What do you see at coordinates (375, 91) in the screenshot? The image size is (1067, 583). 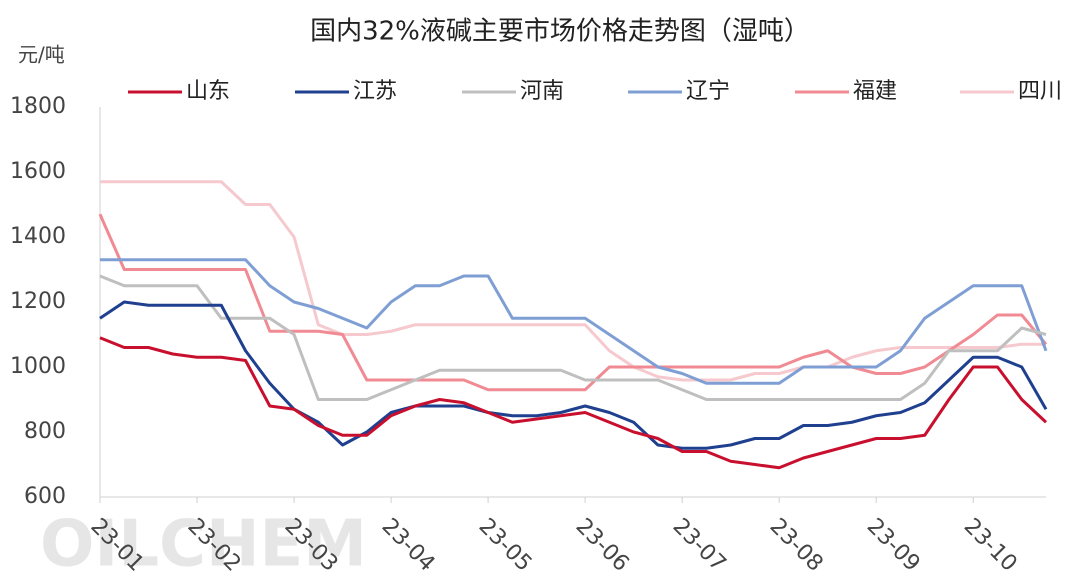 I see `legend-label: 江苏` at bounding box center [375, 91].